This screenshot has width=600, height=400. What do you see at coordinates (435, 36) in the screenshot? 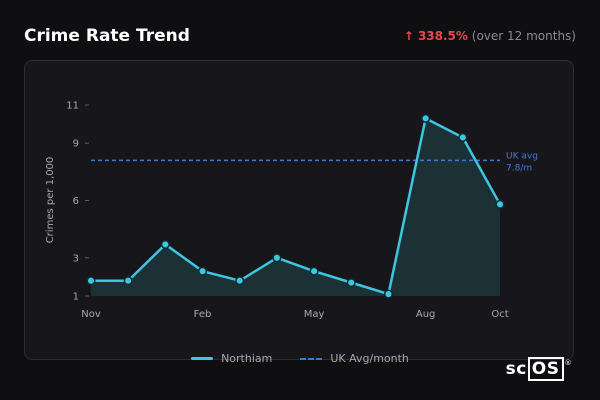
I see `trend-change-value: ↑ 338.5%` at bounding box center [435, 36].